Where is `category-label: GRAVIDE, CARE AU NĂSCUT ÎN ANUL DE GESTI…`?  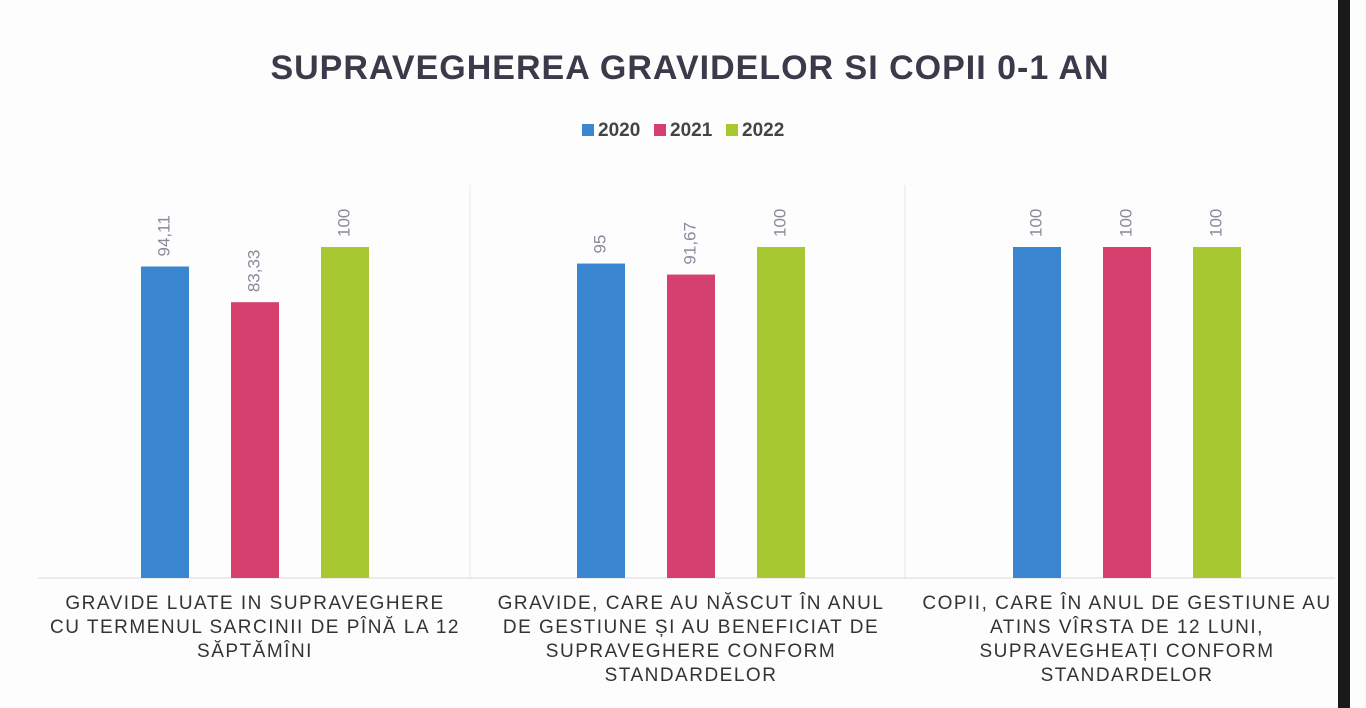
category-label: GRAVIDE, CARE AU NĂSCUT ÎN ANUL DE GESTI… is located at coordinates (691, 639).